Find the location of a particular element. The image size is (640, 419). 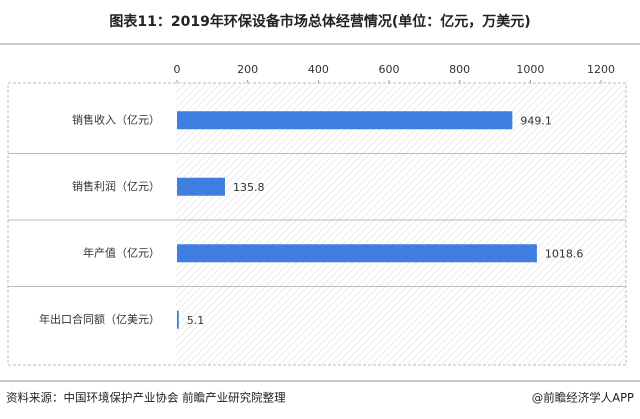

value-label: 1018.6 is located at coordinates (564, 253).